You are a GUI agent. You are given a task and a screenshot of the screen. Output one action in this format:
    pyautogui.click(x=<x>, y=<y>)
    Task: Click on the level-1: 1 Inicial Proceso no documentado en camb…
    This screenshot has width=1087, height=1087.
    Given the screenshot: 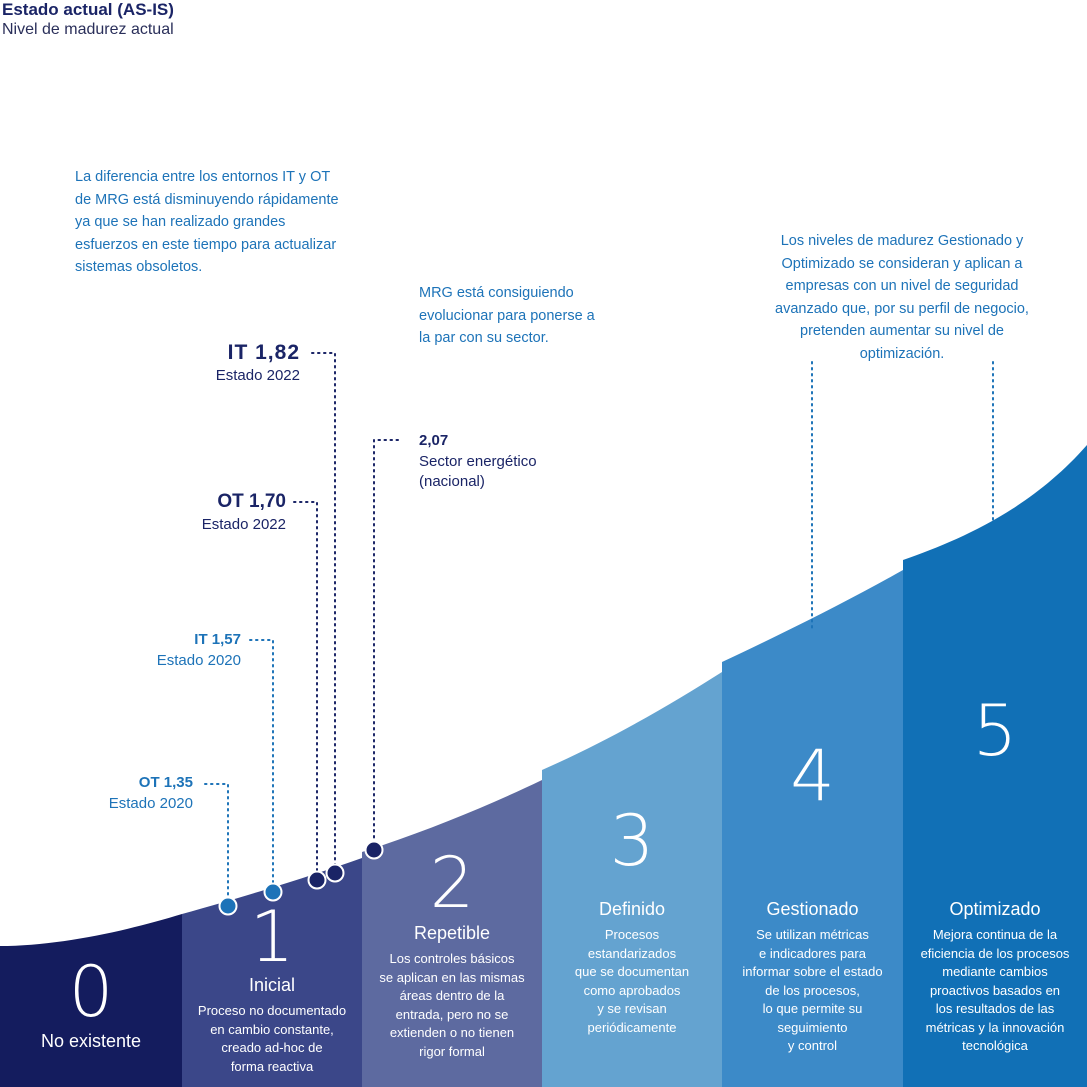 What is the action you would take?
    pyautogui.click(x=272, y=989)
    